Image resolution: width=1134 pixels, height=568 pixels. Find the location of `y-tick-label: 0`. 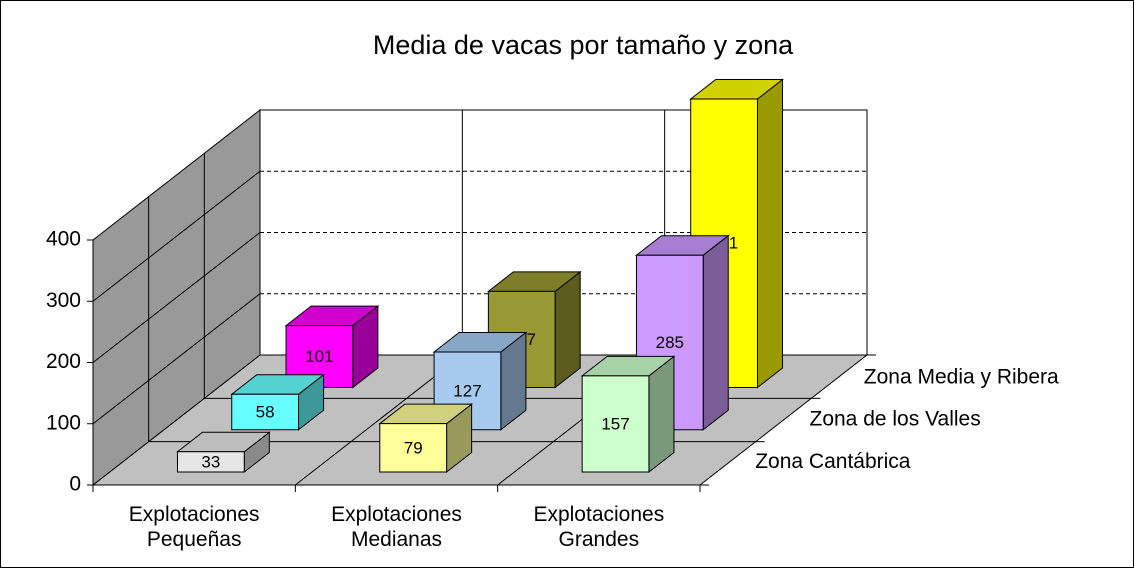

y-tick-label: 0 is located at coordinates (75, 484).